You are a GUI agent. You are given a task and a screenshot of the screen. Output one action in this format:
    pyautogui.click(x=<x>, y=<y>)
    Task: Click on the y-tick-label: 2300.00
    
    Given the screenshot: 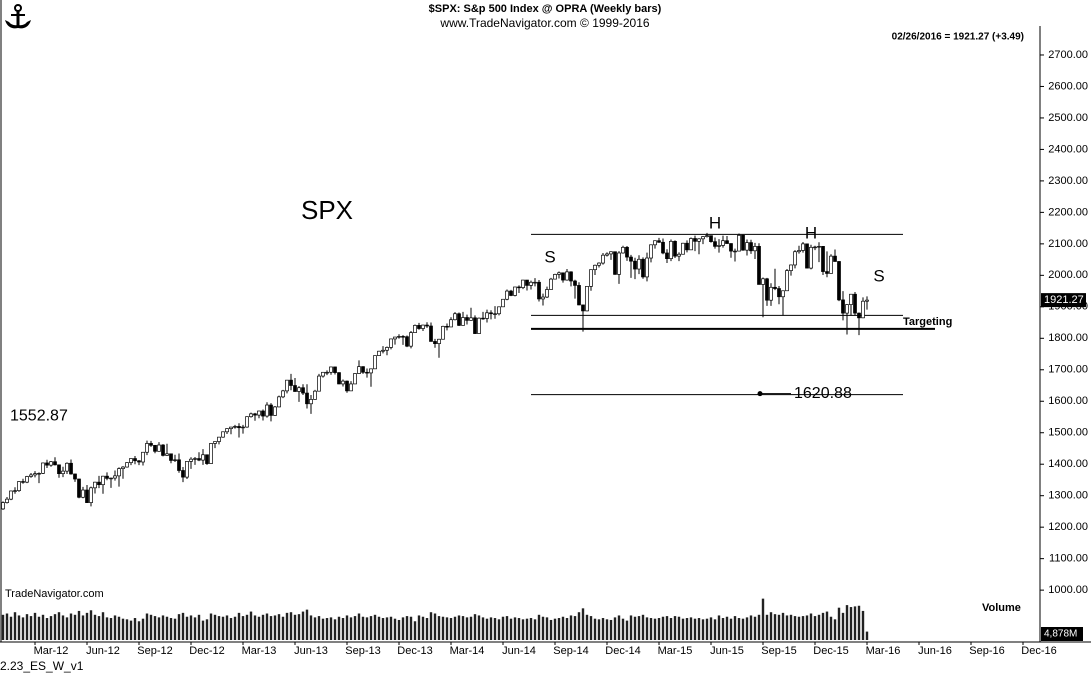 What is the action you would take?
    pyautogui.click(x=1068, y=181)
    